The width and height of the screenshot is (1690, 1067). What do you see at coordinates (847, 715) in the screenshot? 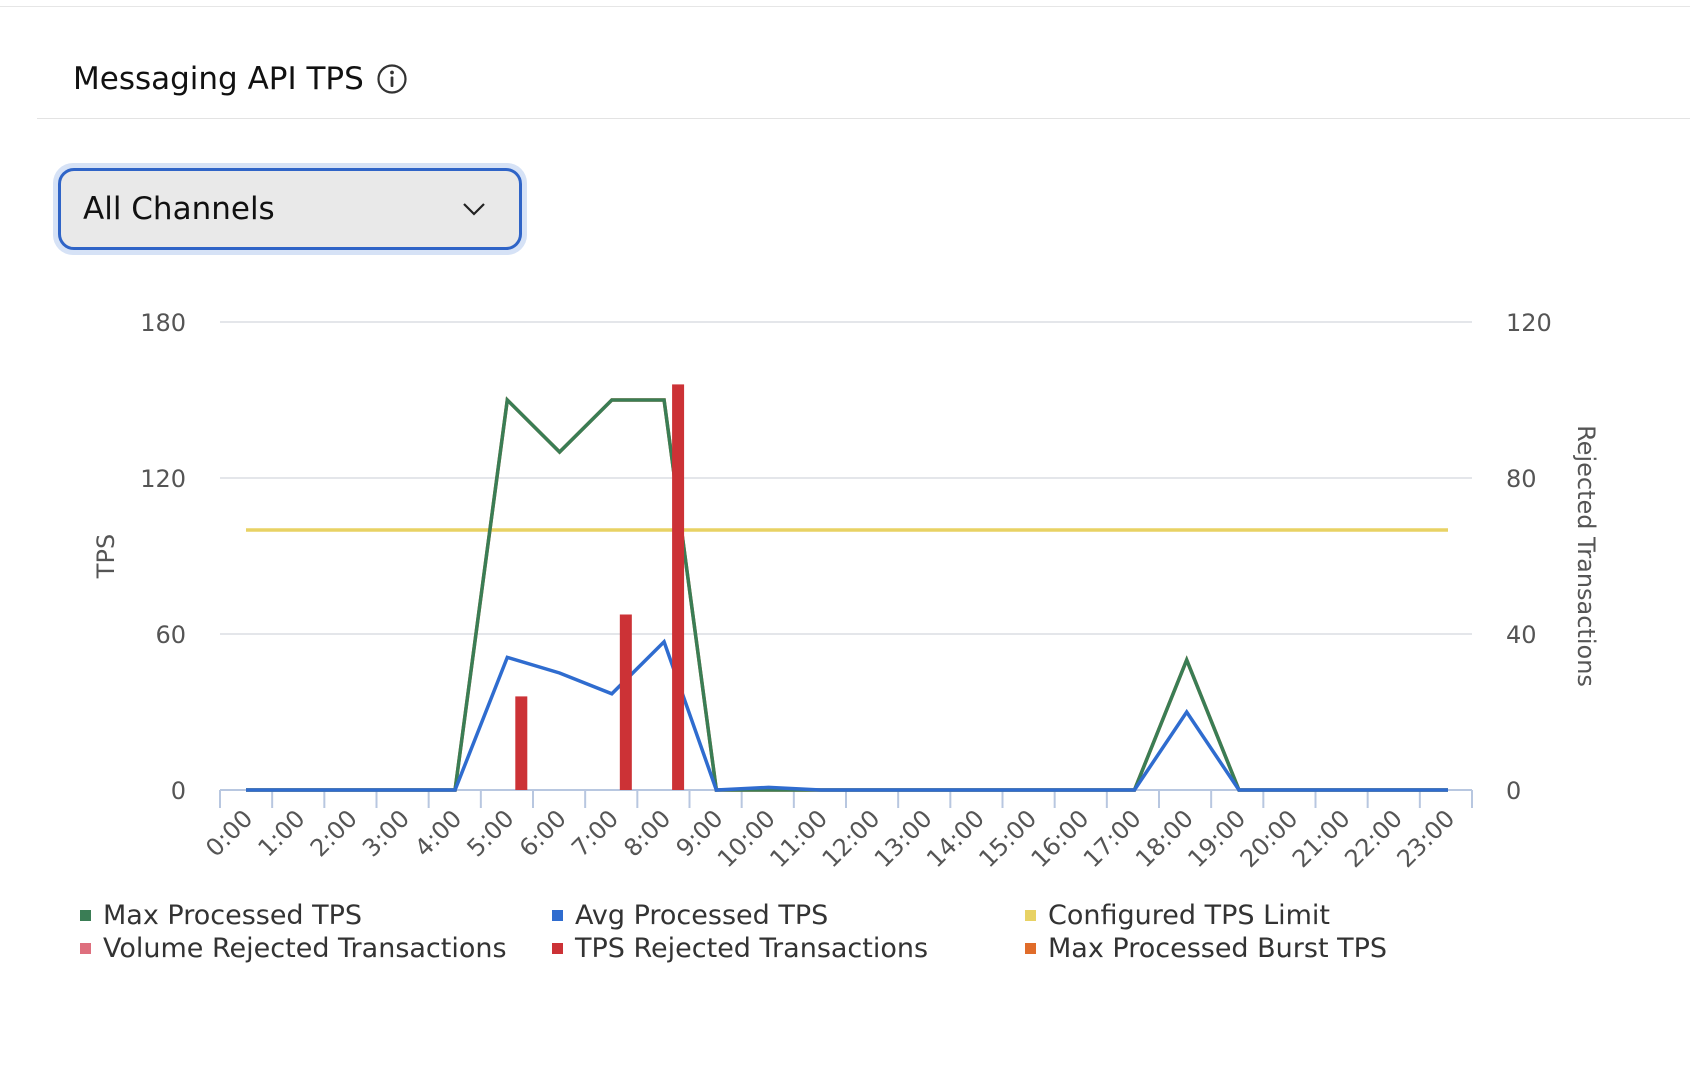
I see `avg-processed-tps-line` at bounding box center [847, 715].